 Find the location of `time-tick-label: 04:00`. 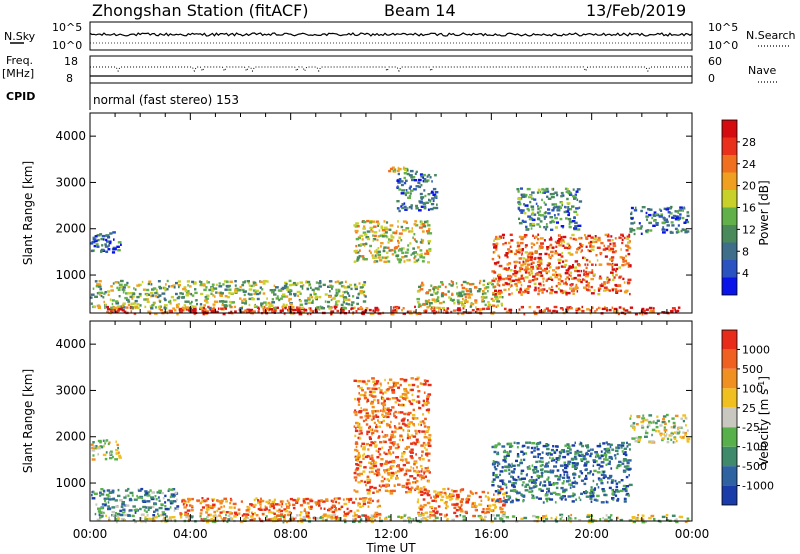

time-tick-label: 04:00 is located at coordinates (190, 534).